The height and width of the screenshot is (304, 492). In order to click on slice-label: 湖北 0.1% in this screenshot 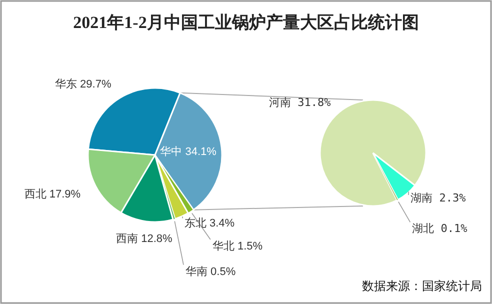, I will do `click(440, 229)`.